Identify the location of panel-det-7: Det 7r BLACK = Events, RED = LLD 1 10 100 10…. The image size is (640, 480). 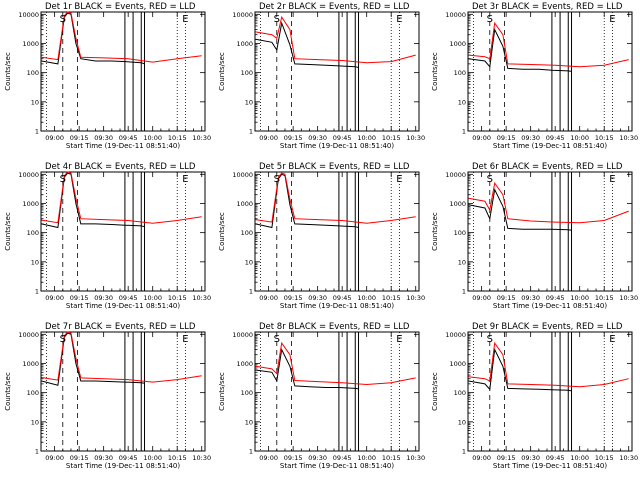
(107, 396).